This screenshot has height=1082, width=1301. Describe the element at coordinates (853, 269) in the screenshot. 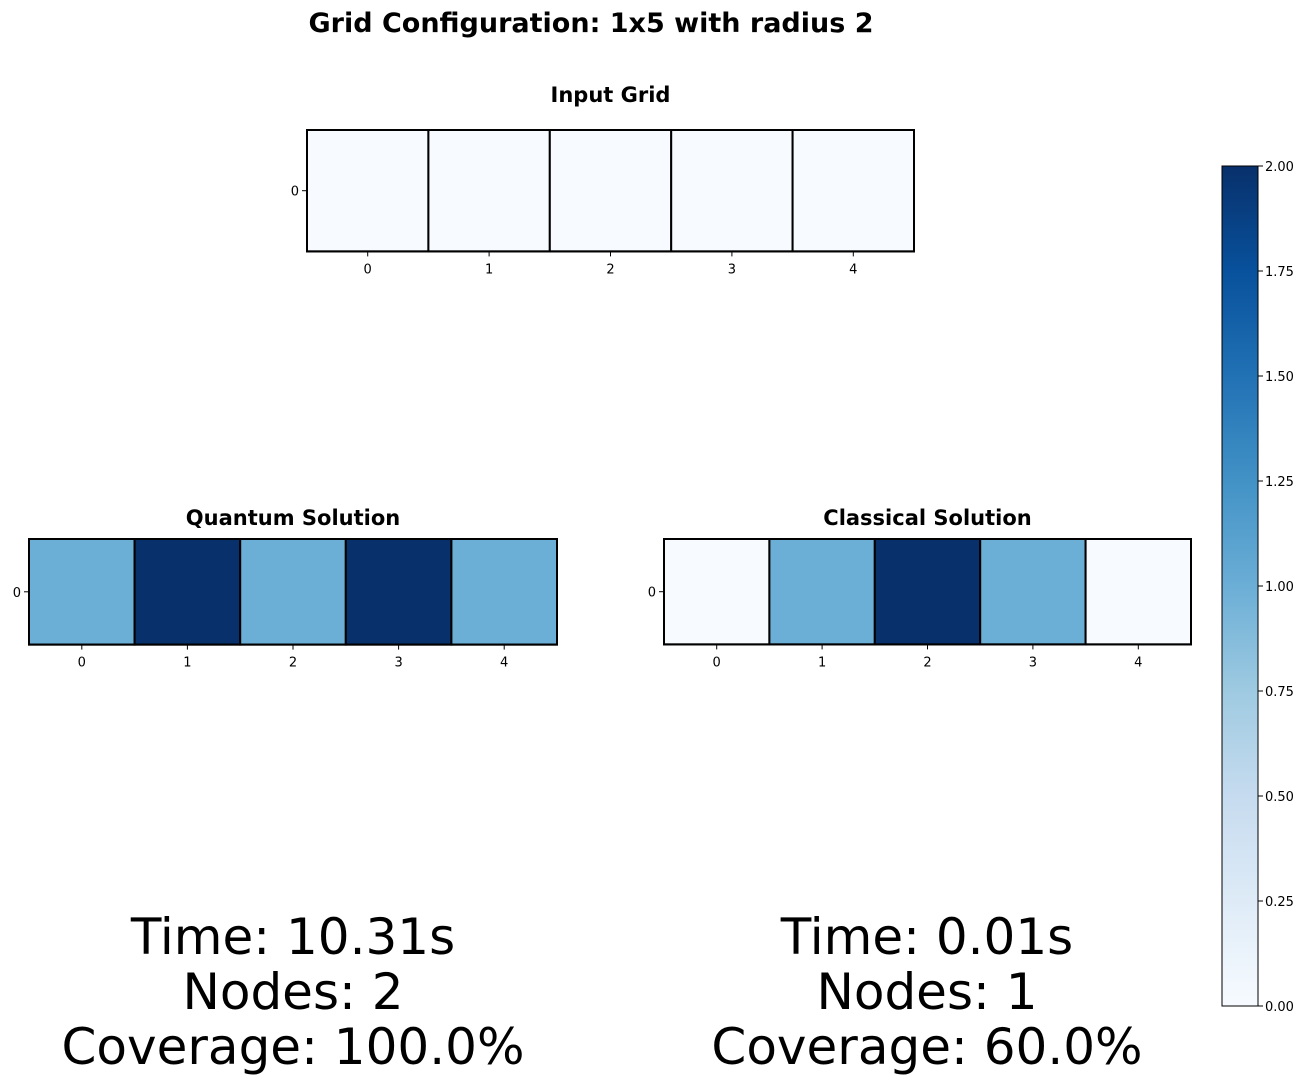

I see `input-x-tick-label-4: 4` at that location.